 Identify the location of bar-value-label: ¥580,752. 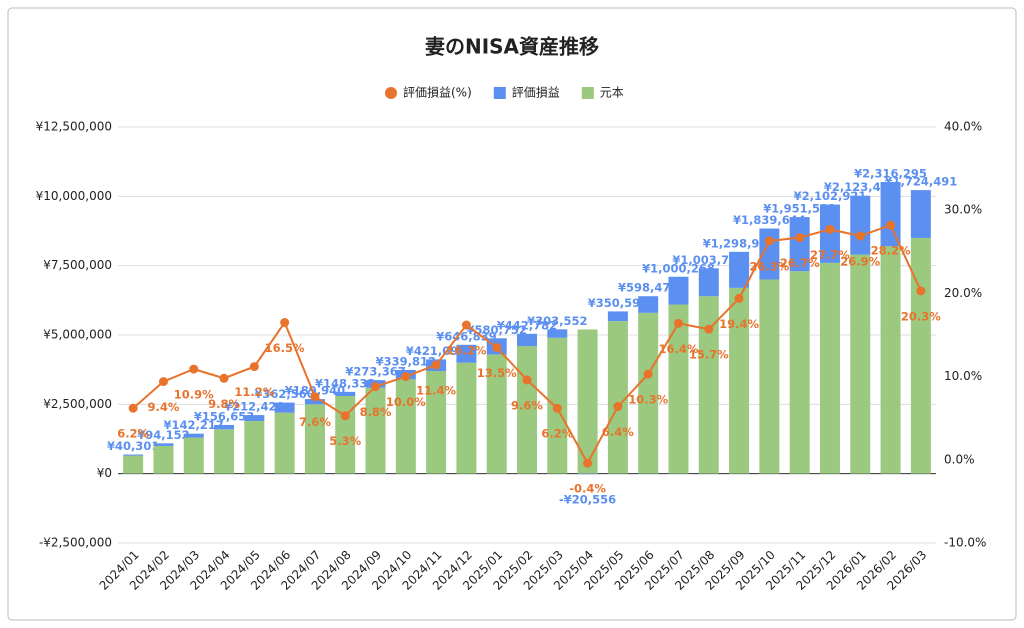
(497, 330).